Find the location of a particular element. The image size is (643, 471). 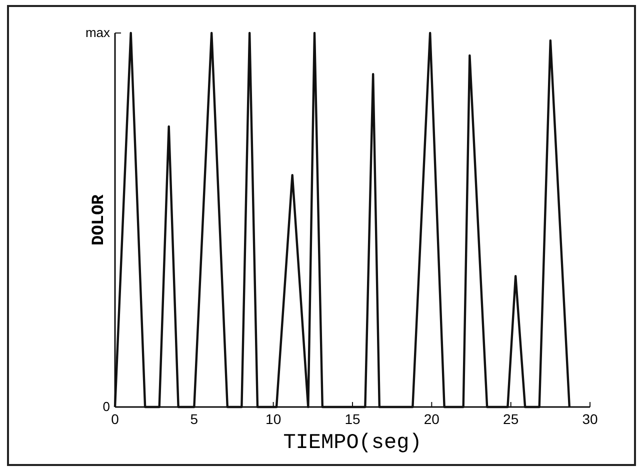

x-tick-label: 25 is located at coordinates (511, 419).